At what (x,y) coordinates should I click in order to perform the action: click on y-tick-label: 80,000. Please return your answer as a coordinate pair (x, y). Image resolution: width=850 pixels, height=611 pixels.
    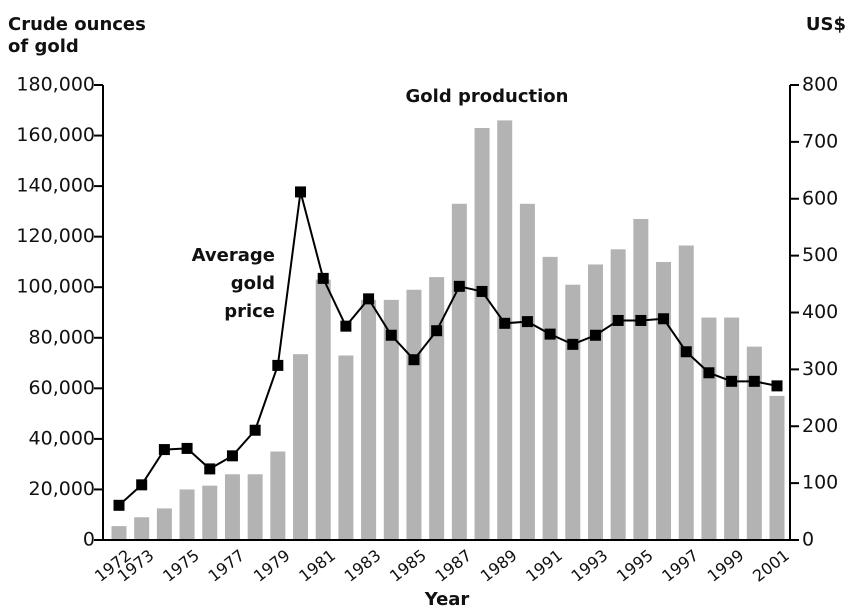
    Looking at the image, I should click on (62, 337).